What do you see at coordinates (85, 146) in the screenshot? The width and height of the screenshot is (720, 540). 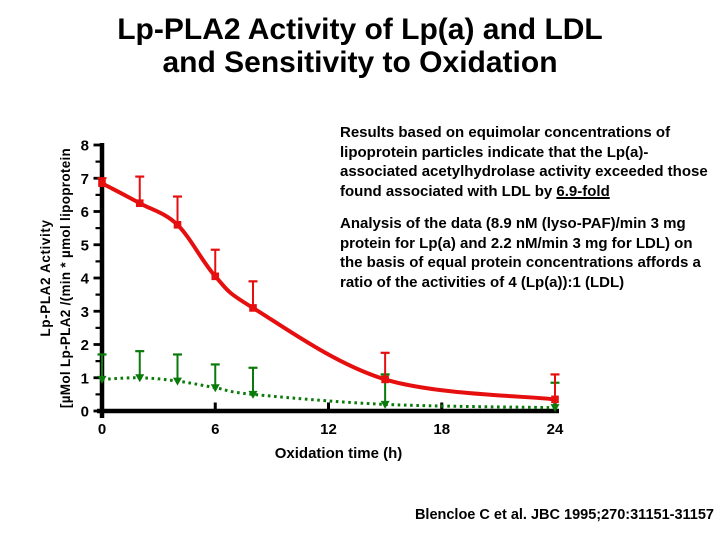 I see `y-tick-label: 8` at bounding box center [85, 146].